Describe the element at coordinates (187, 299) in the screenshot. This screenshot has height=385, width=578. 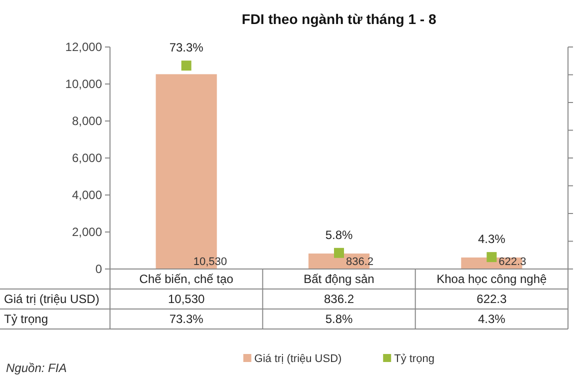
I see `data-label: 10,530` at that location.